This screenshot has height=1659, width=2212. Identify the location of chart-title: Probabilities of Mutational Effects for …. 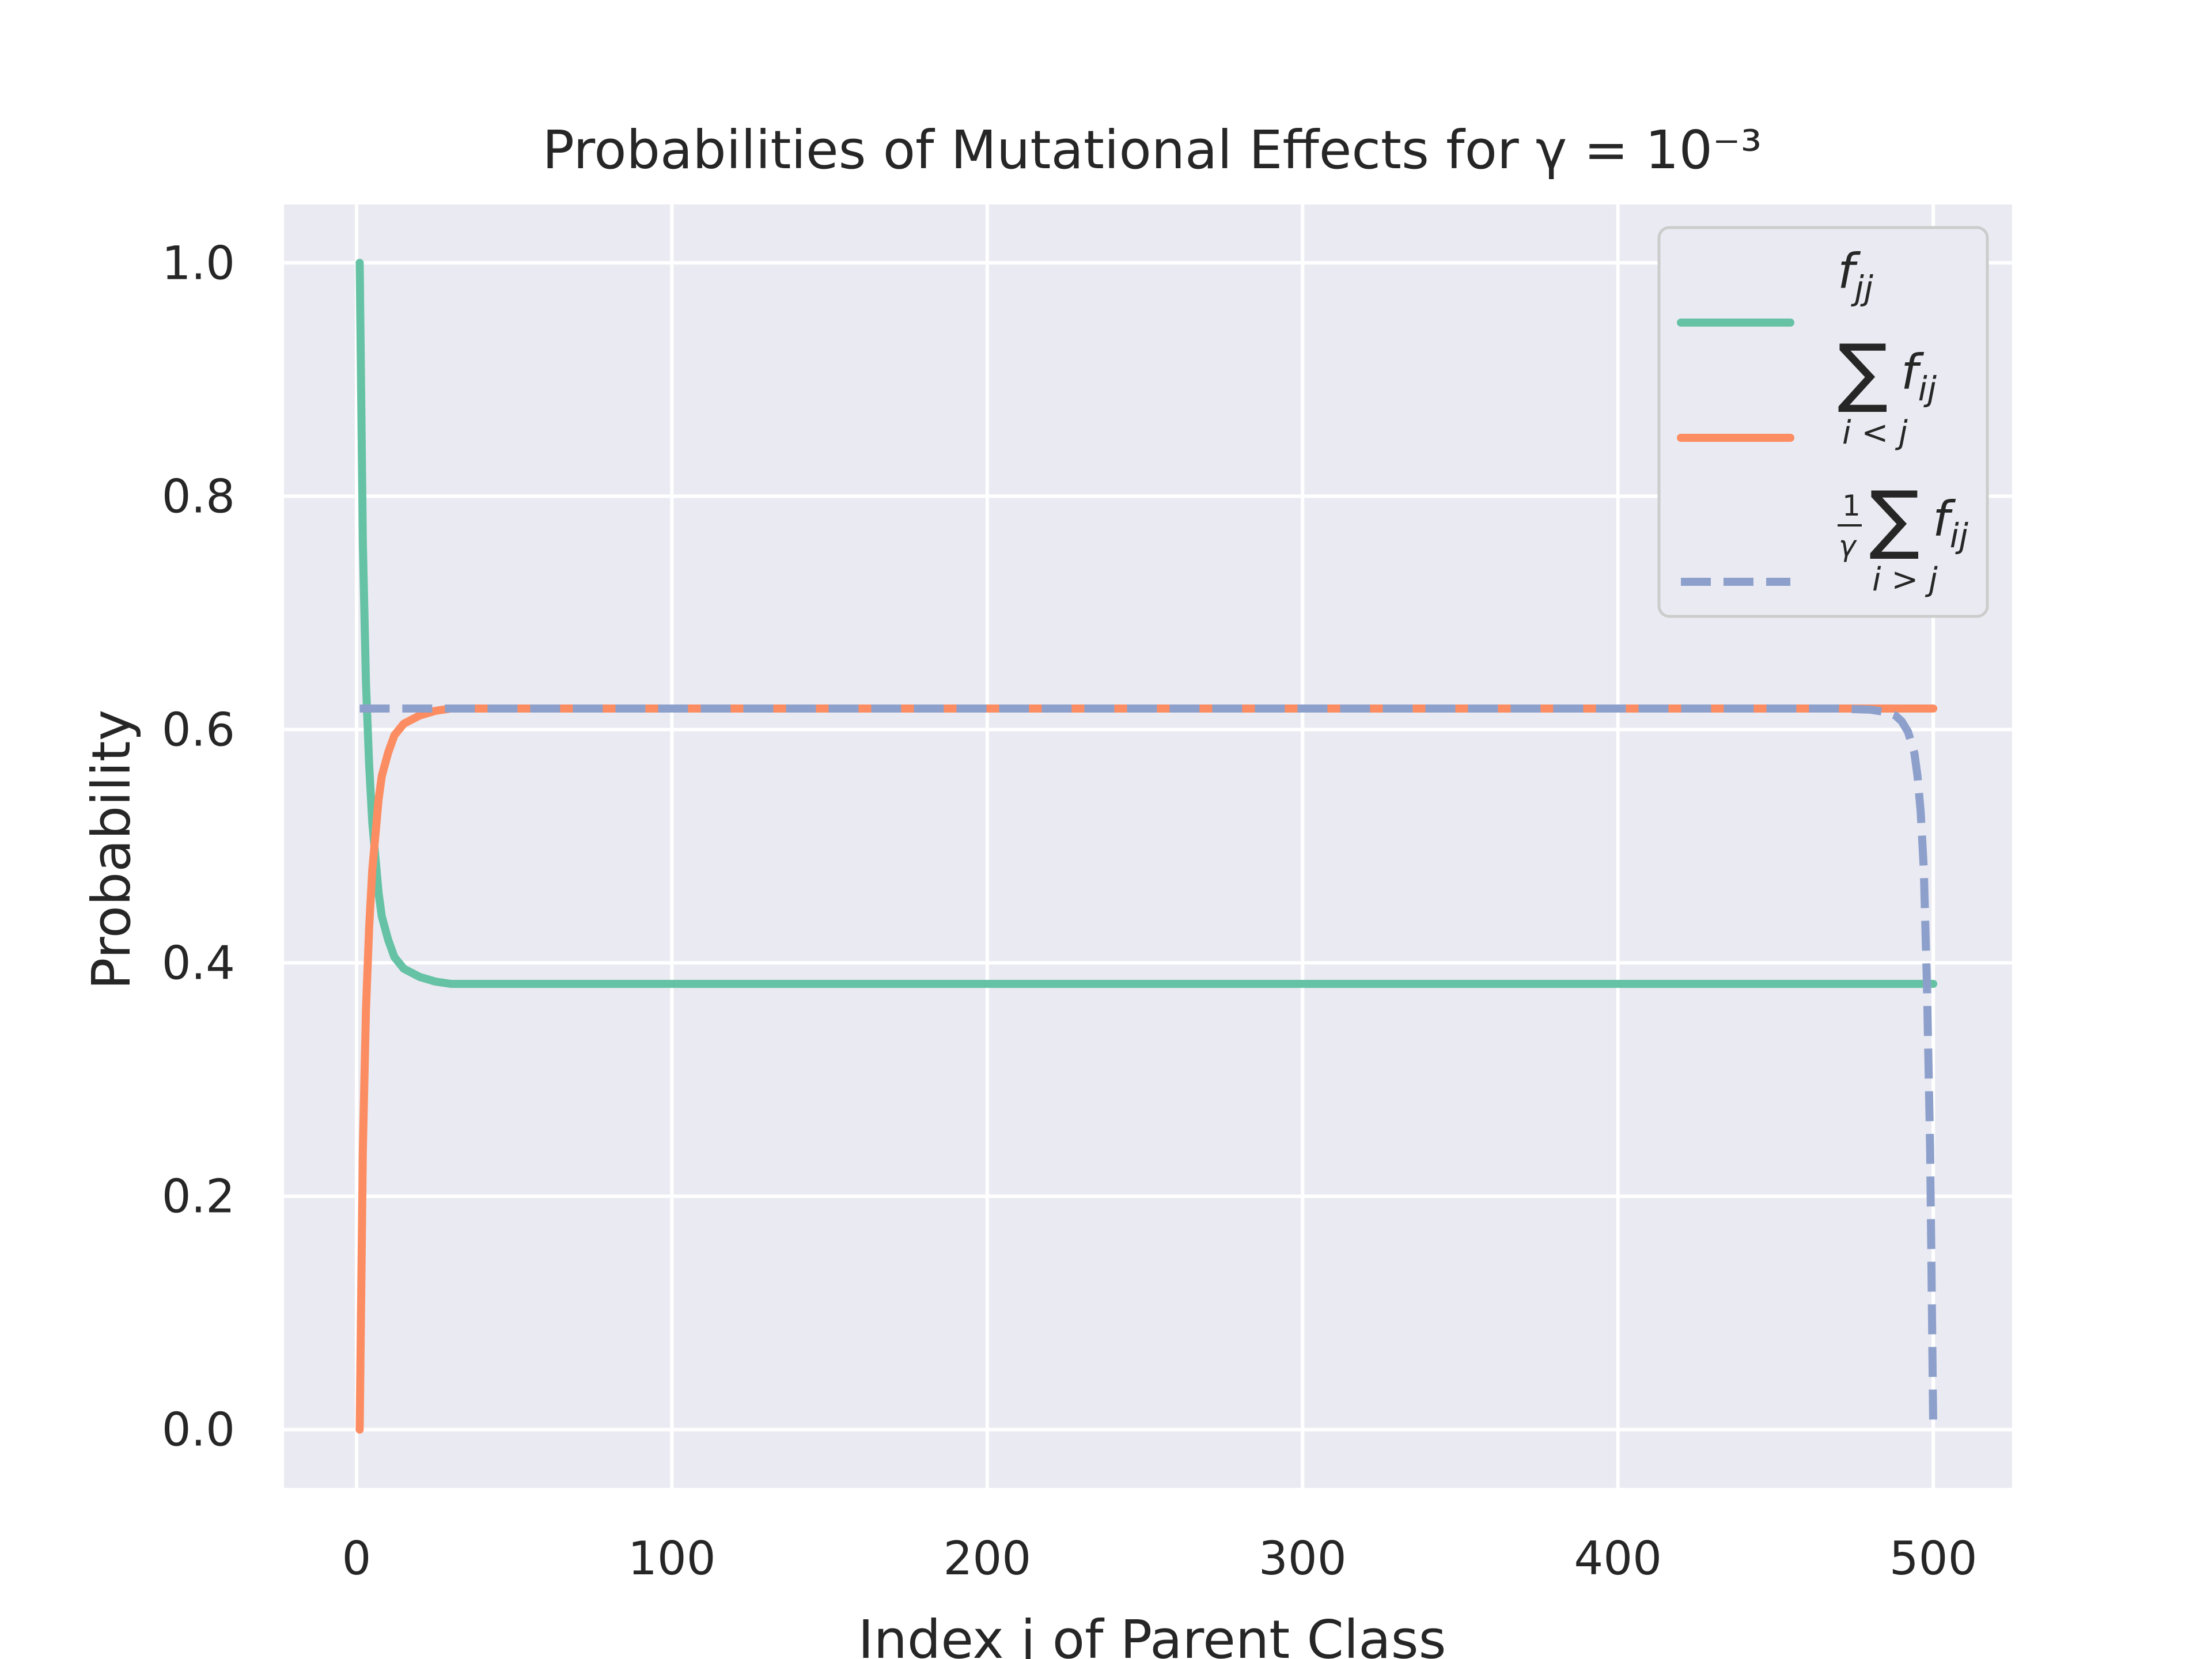
(1152, 150).